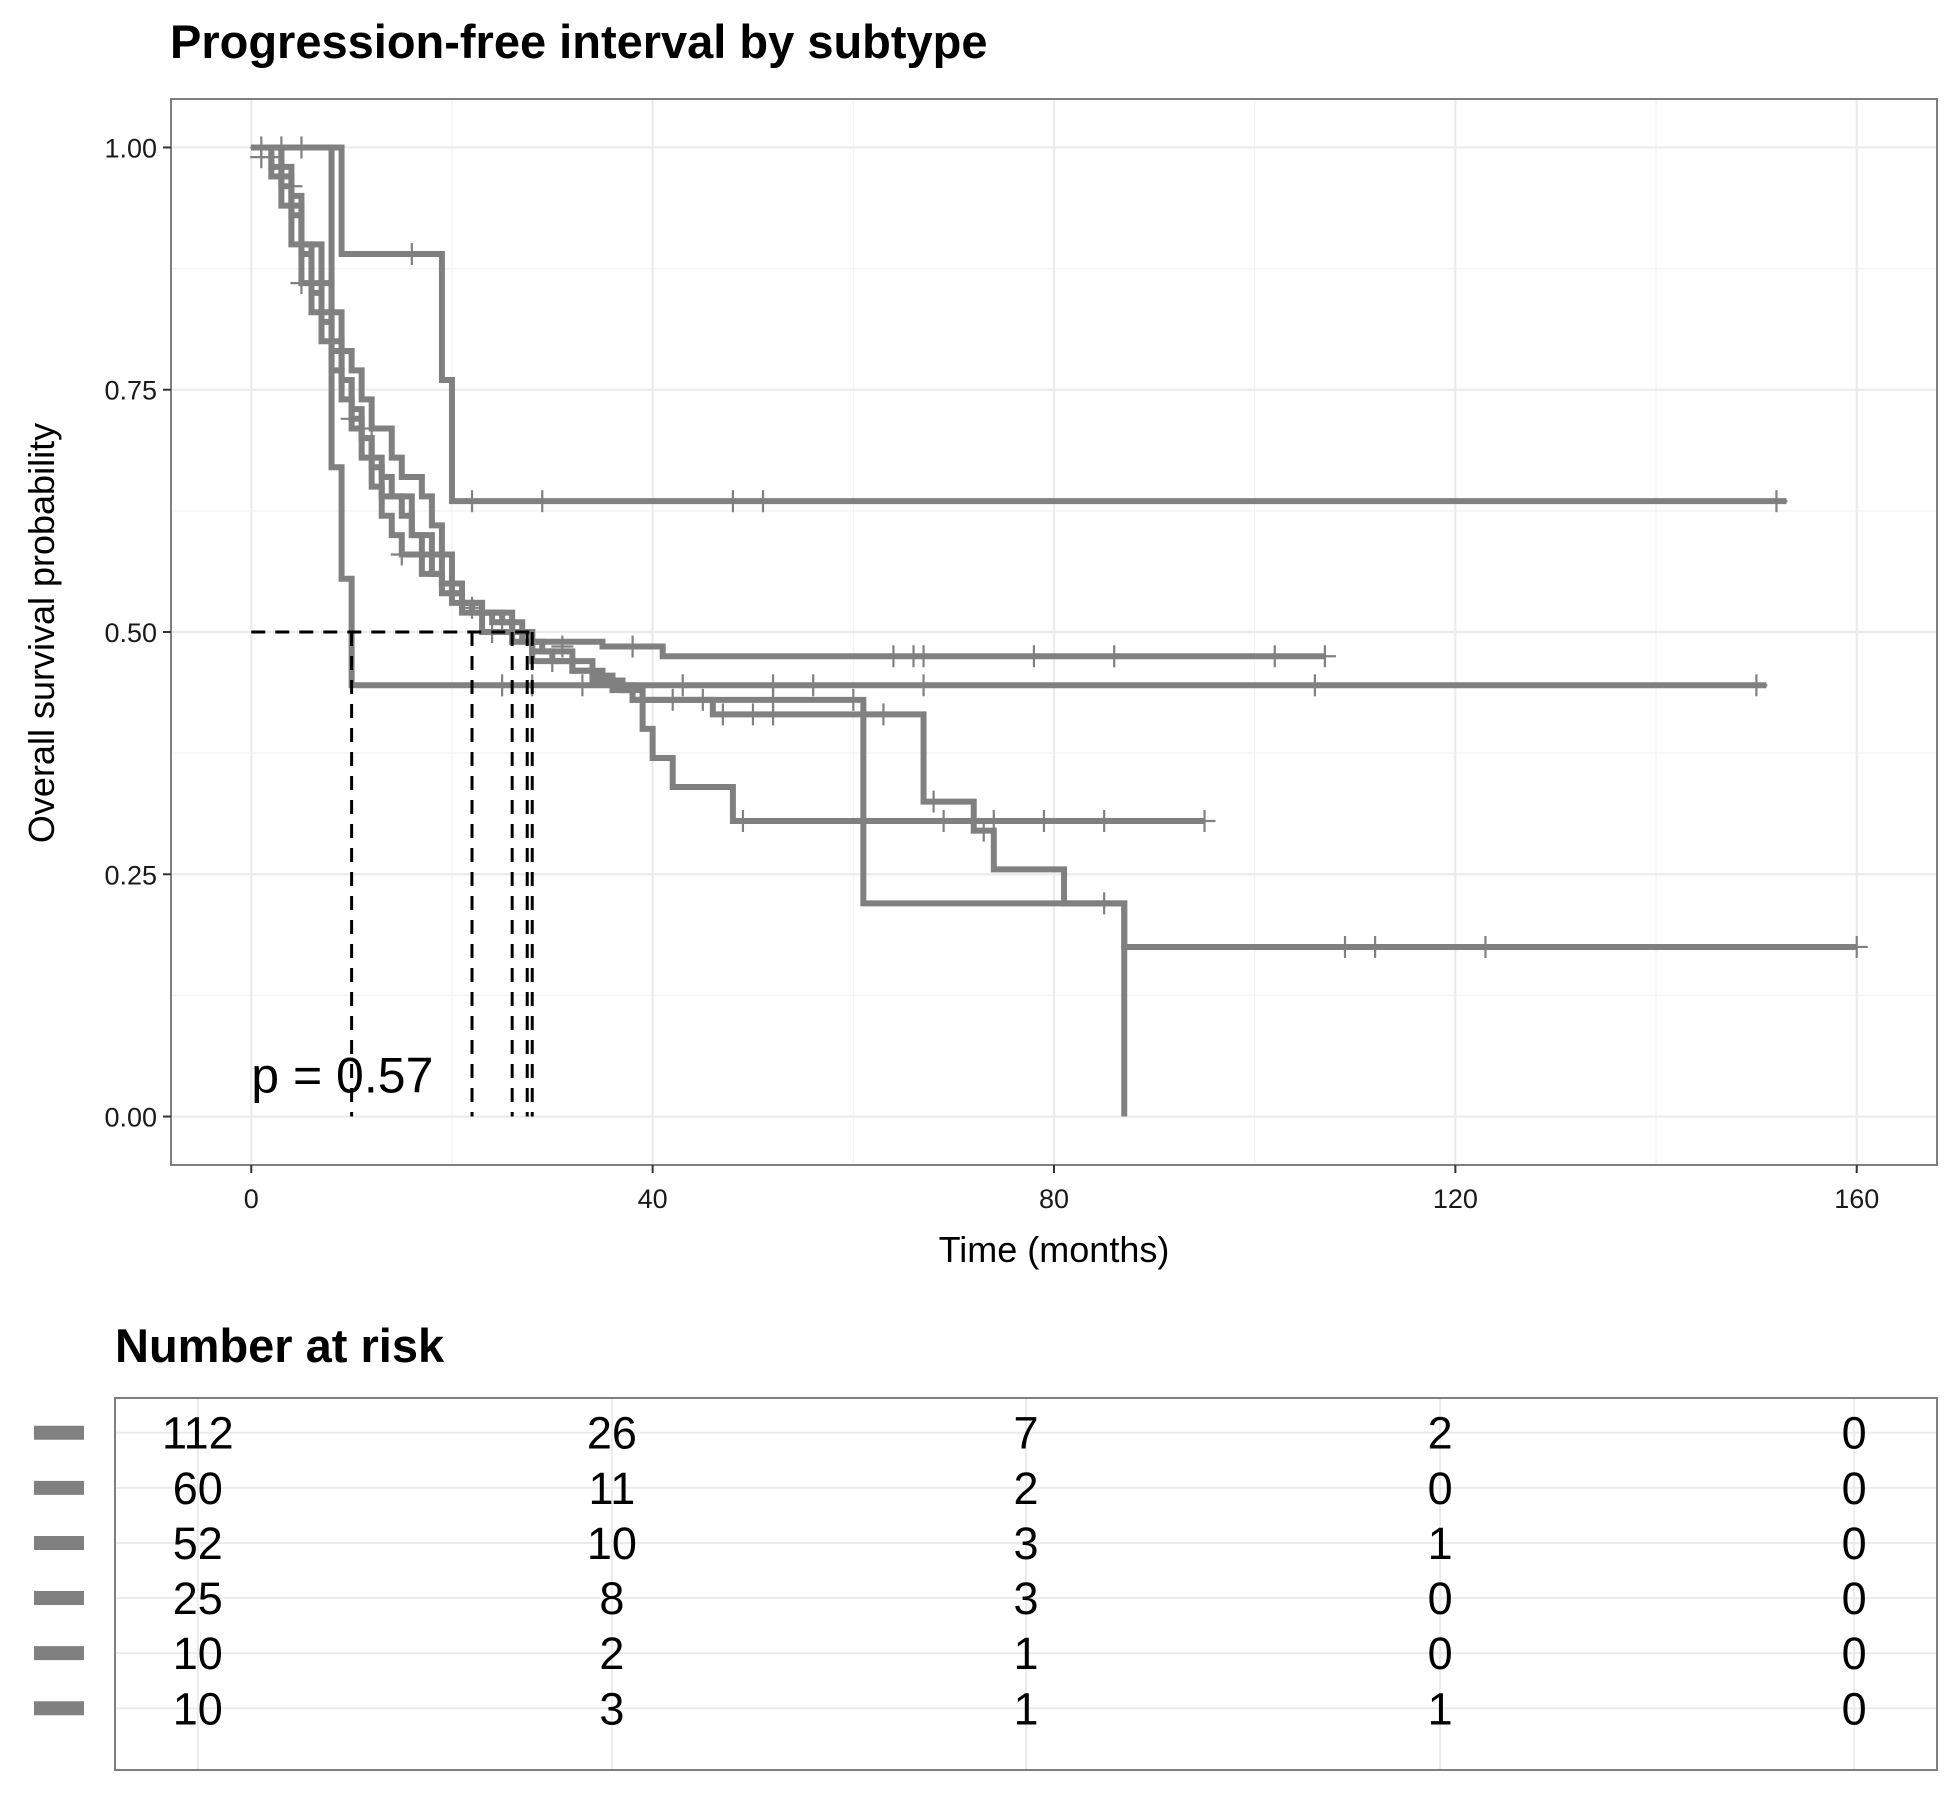  I want to click on x-tick-label: 80, so click(1054, 1199).